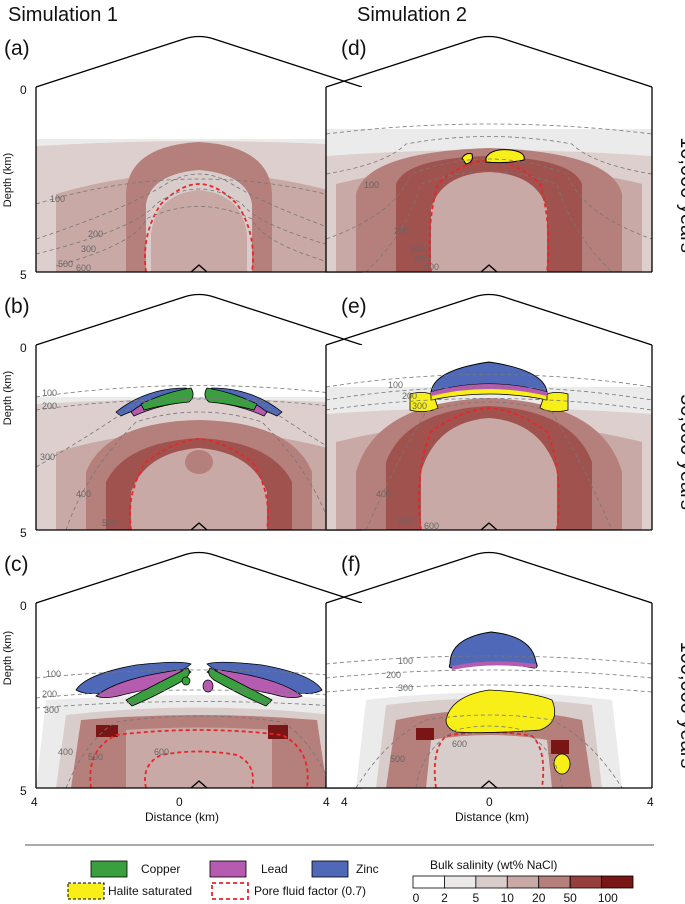 The width and height of the screenshot is (685, 904). Describe the element at coordinates (354, 48) in the screenshot. I see `panel-label-d: (d)` at that location.